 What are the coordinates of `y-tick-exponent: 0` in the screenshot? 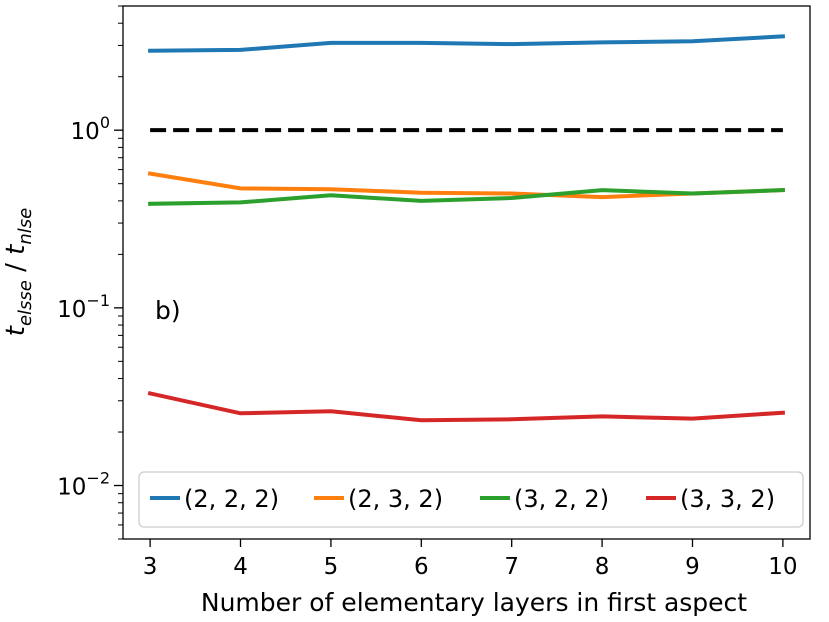 It's located at (105, 122).